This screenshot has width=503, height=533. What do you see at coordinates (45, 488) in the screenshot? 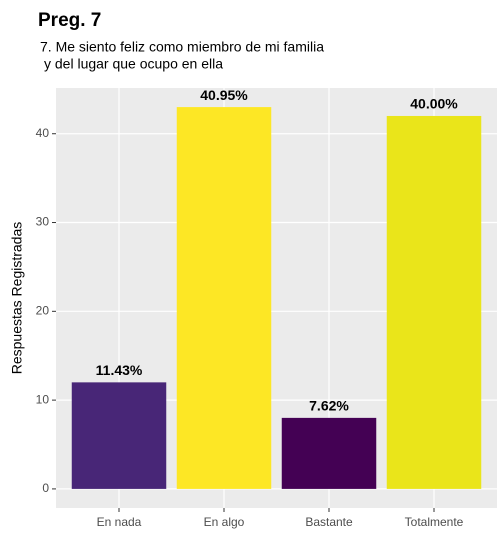
I see `y-tick-label: 0` at bounding box center [45, 488].